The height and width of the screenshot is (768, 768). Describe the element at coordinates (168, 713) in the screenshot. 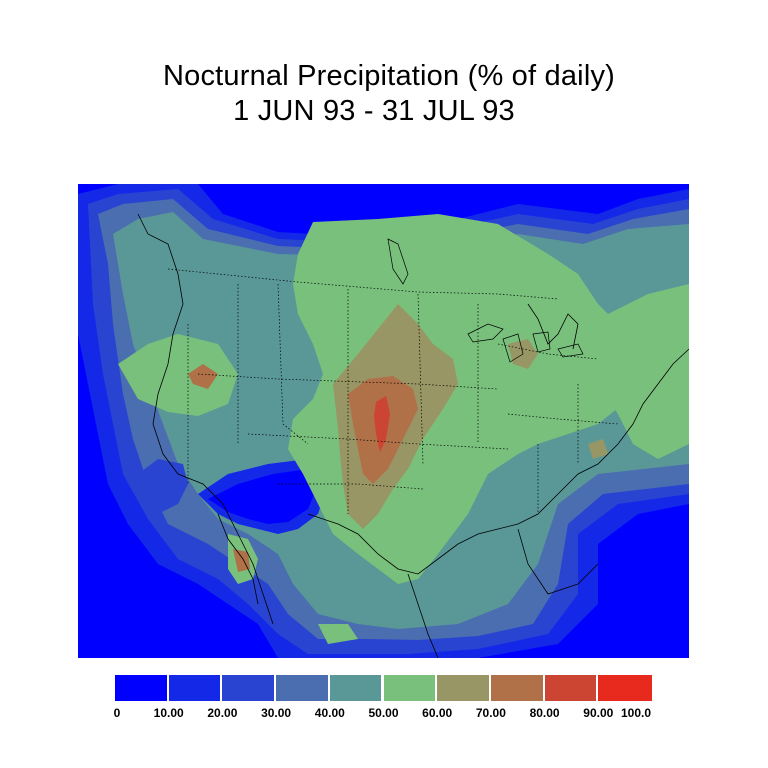

I see `colorbar-tick-label: 10.00` at that location.